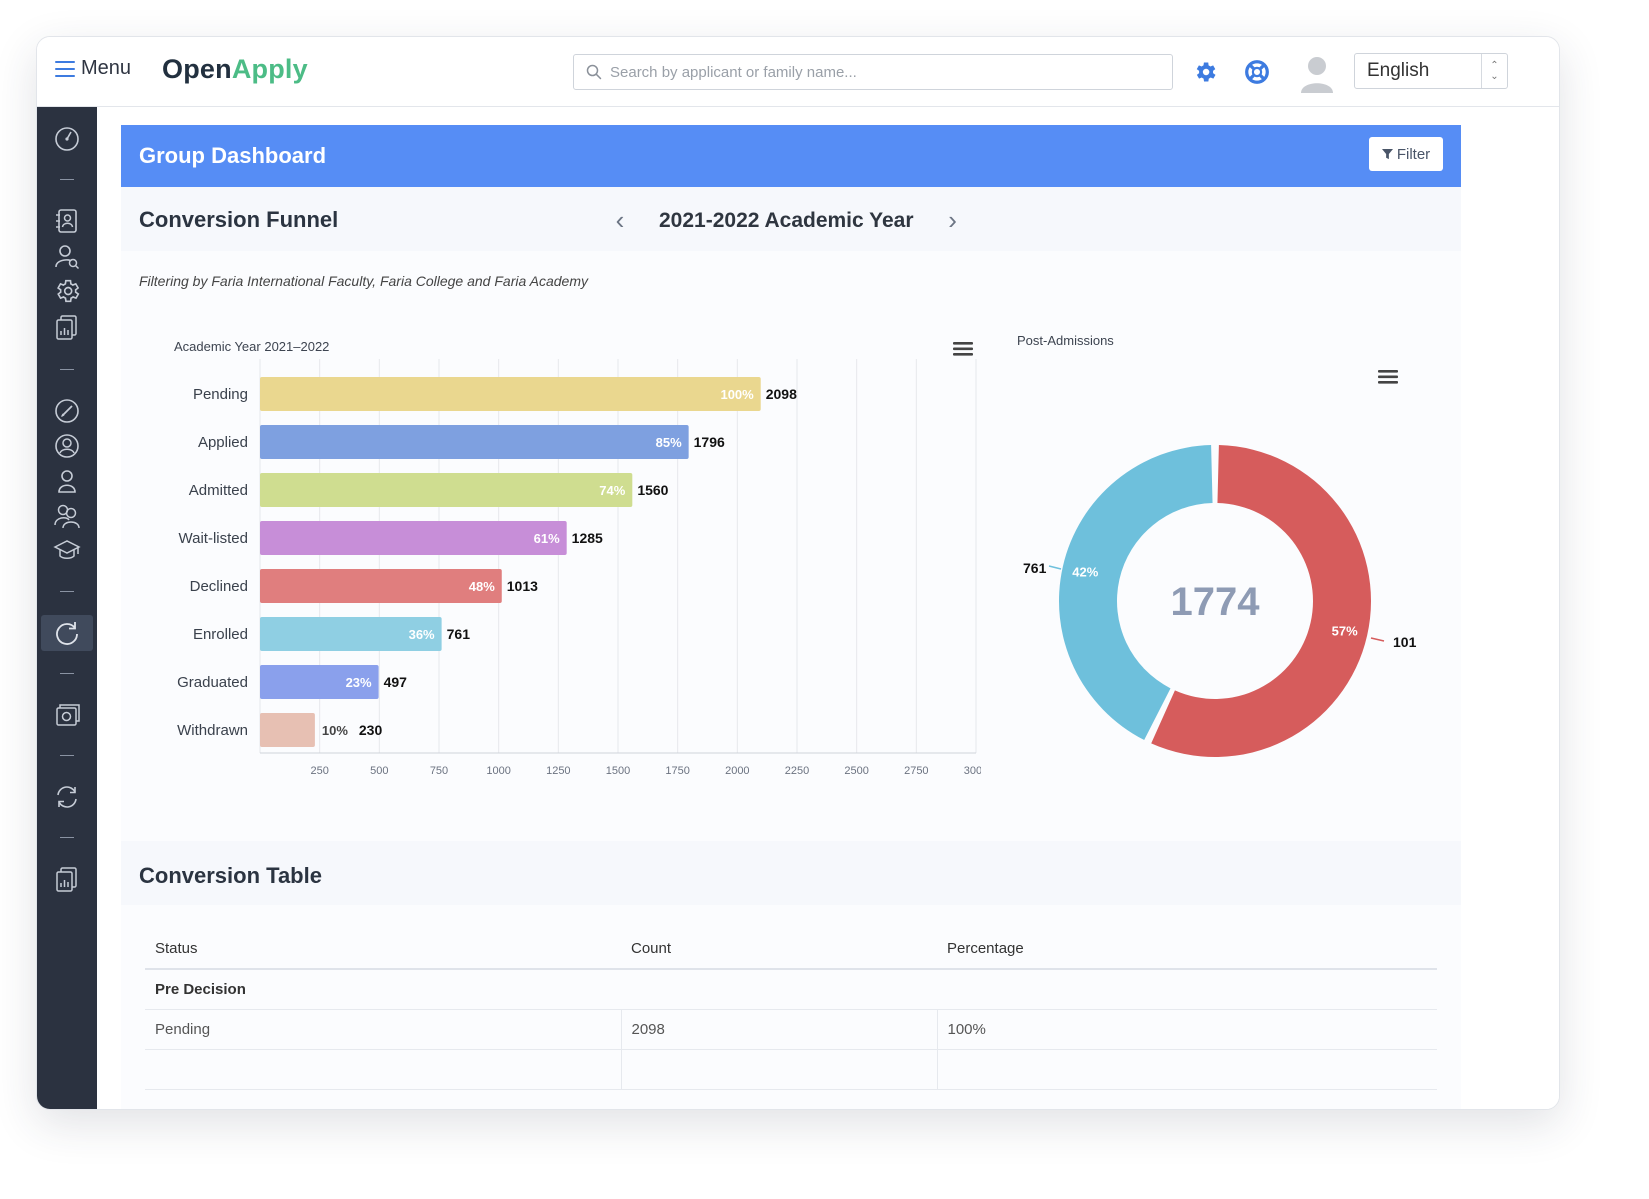 The image size is (1649, 1199). What do you see at coordinates (67, 515) in the screenshot?
I see `family-group-icon` at bounding box center [67, 515].